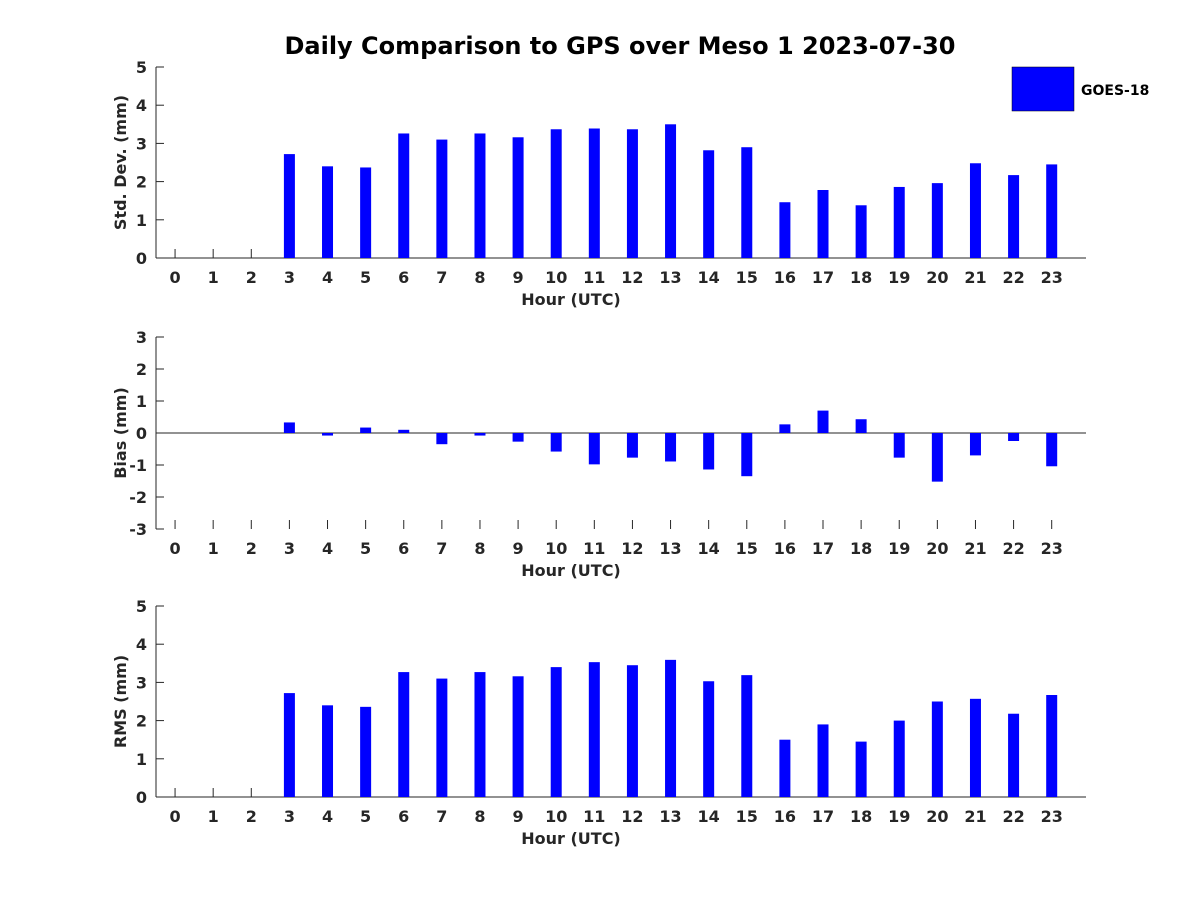 This screenshot has height=900, width=1200. I want to click on y-tick-label: 1, so click(141, 220).